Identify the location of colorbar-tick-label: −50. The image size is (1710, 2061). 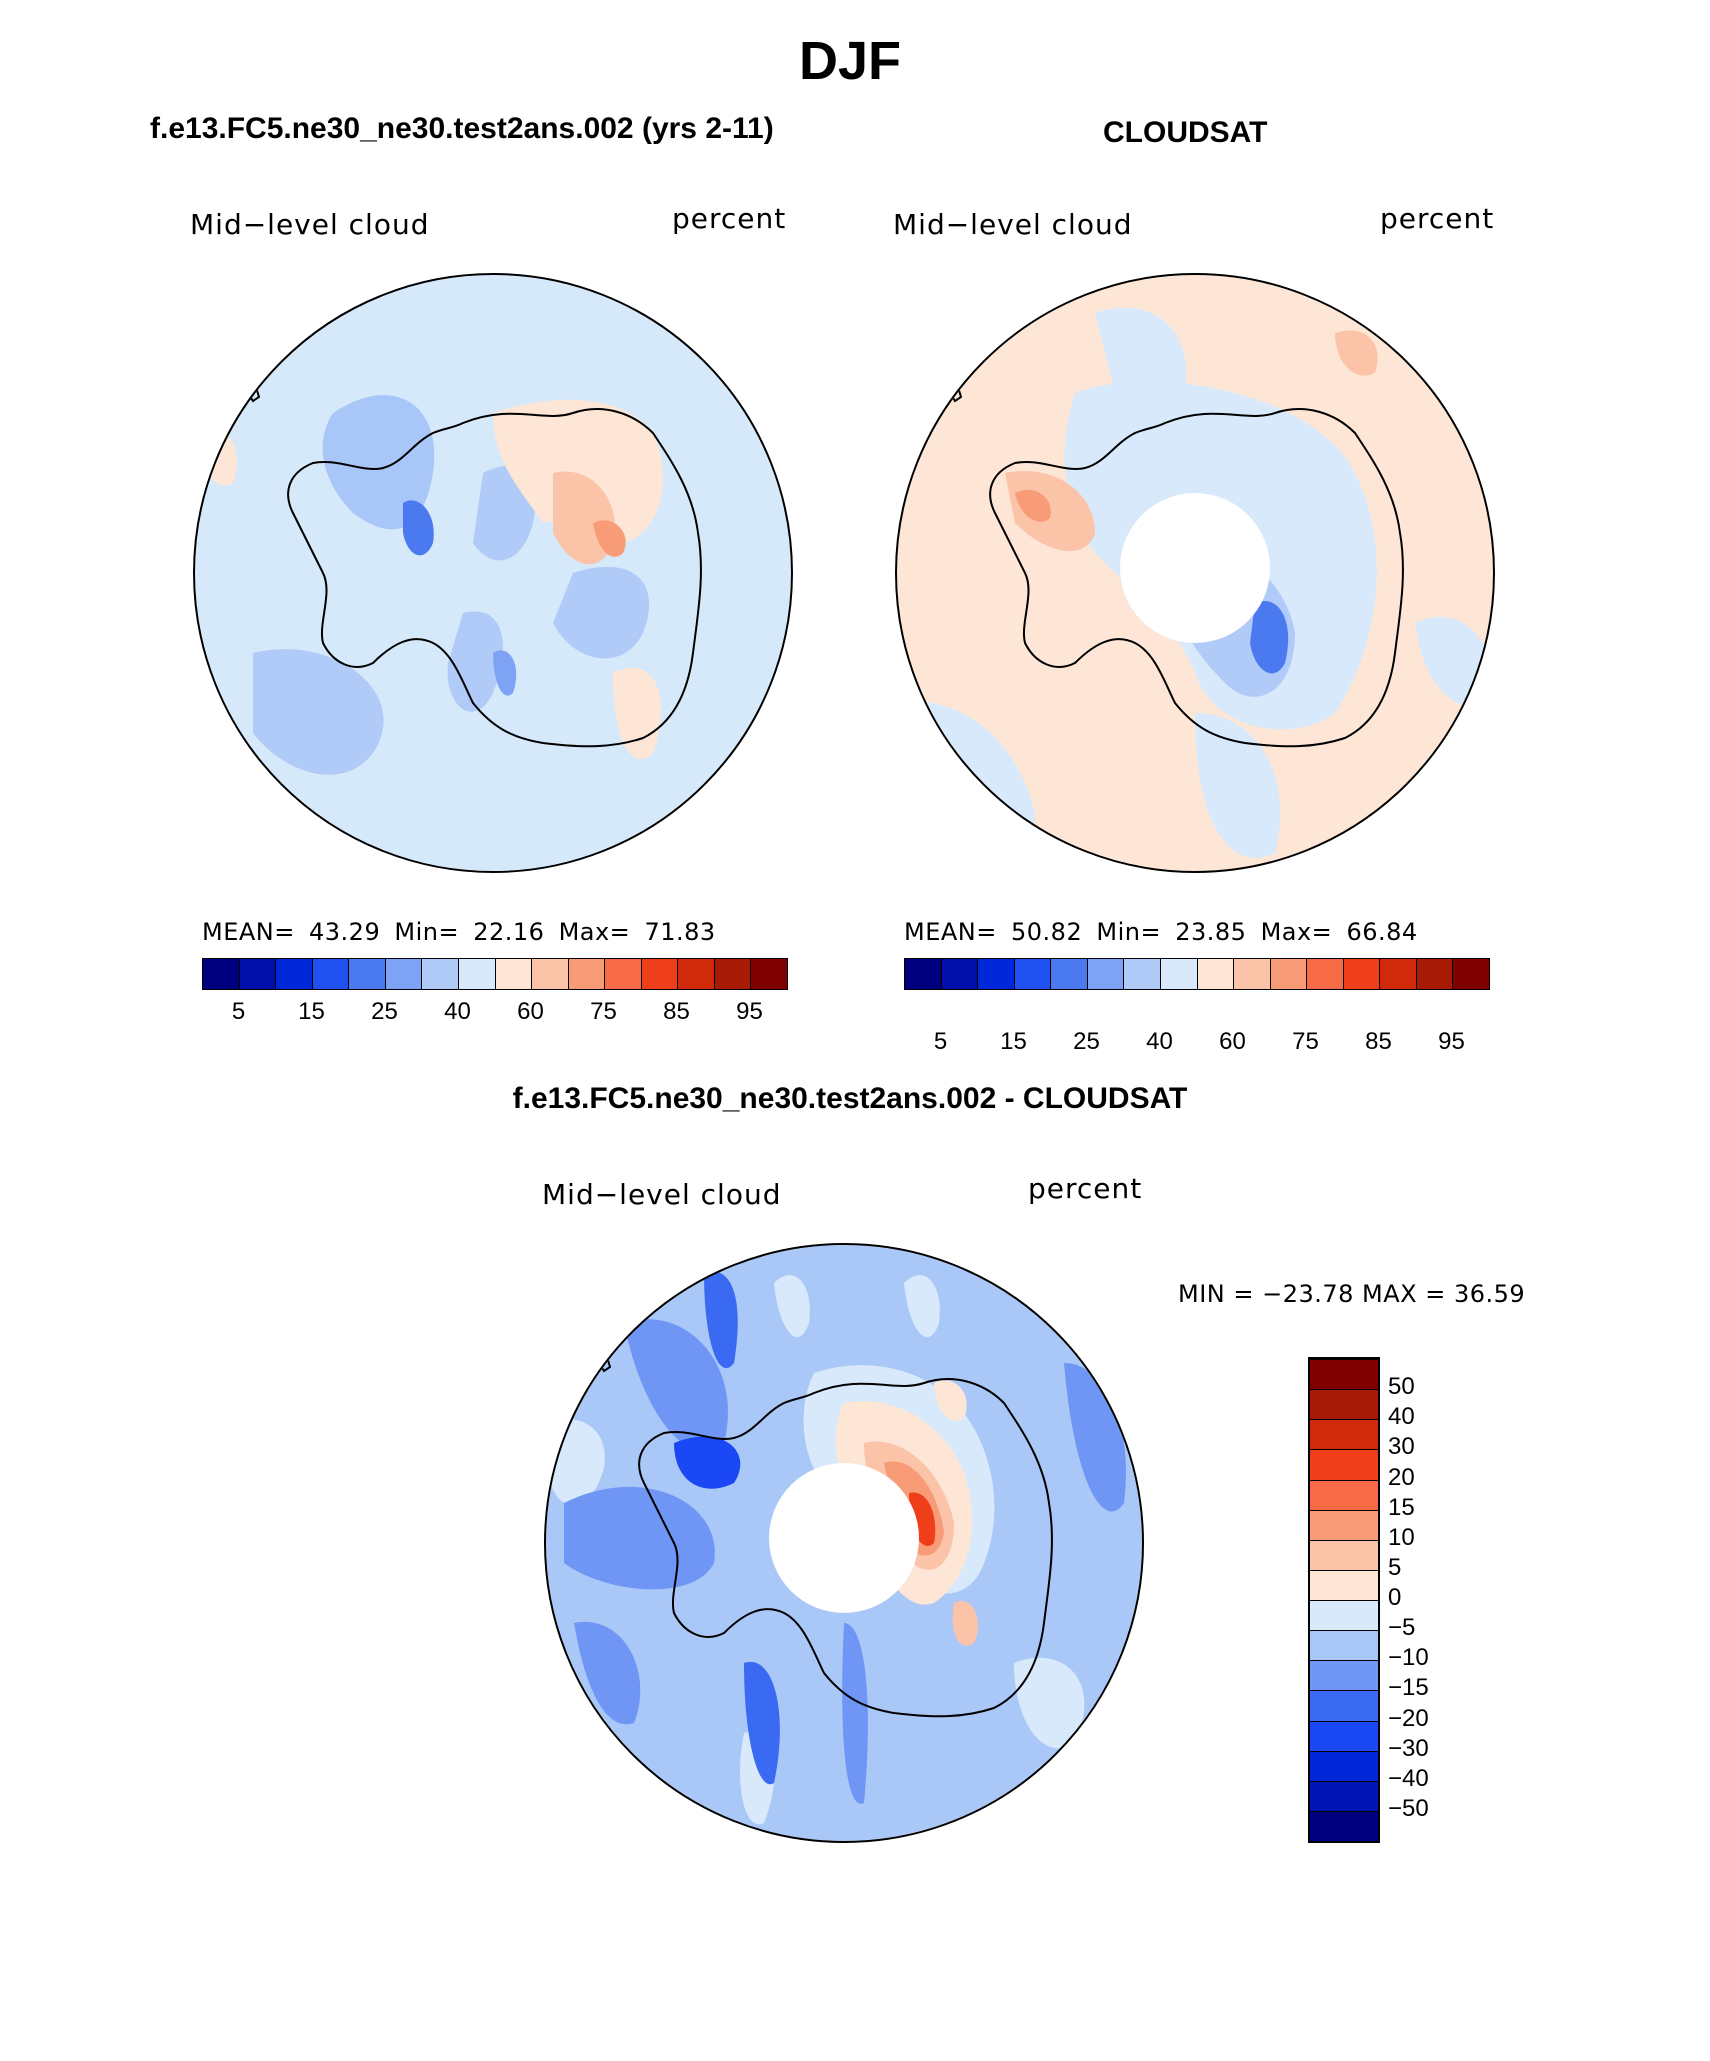
(1408, 1808).